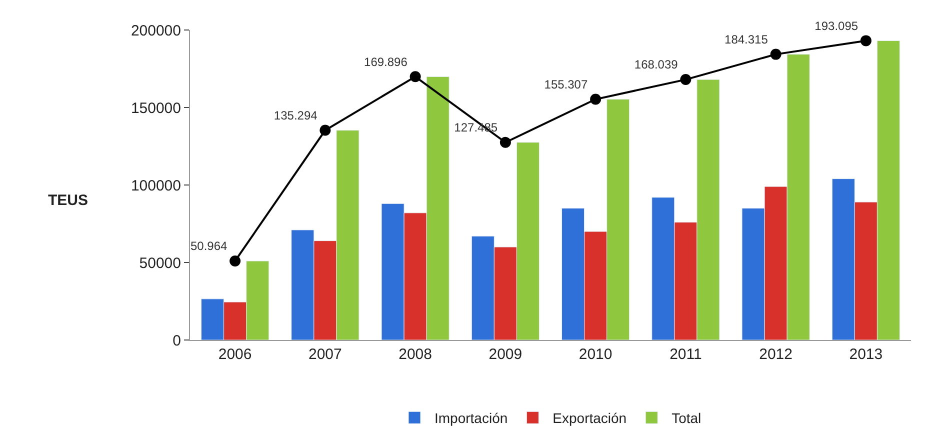  I want to click on x-tick-label: 2013, so click(866, 354).